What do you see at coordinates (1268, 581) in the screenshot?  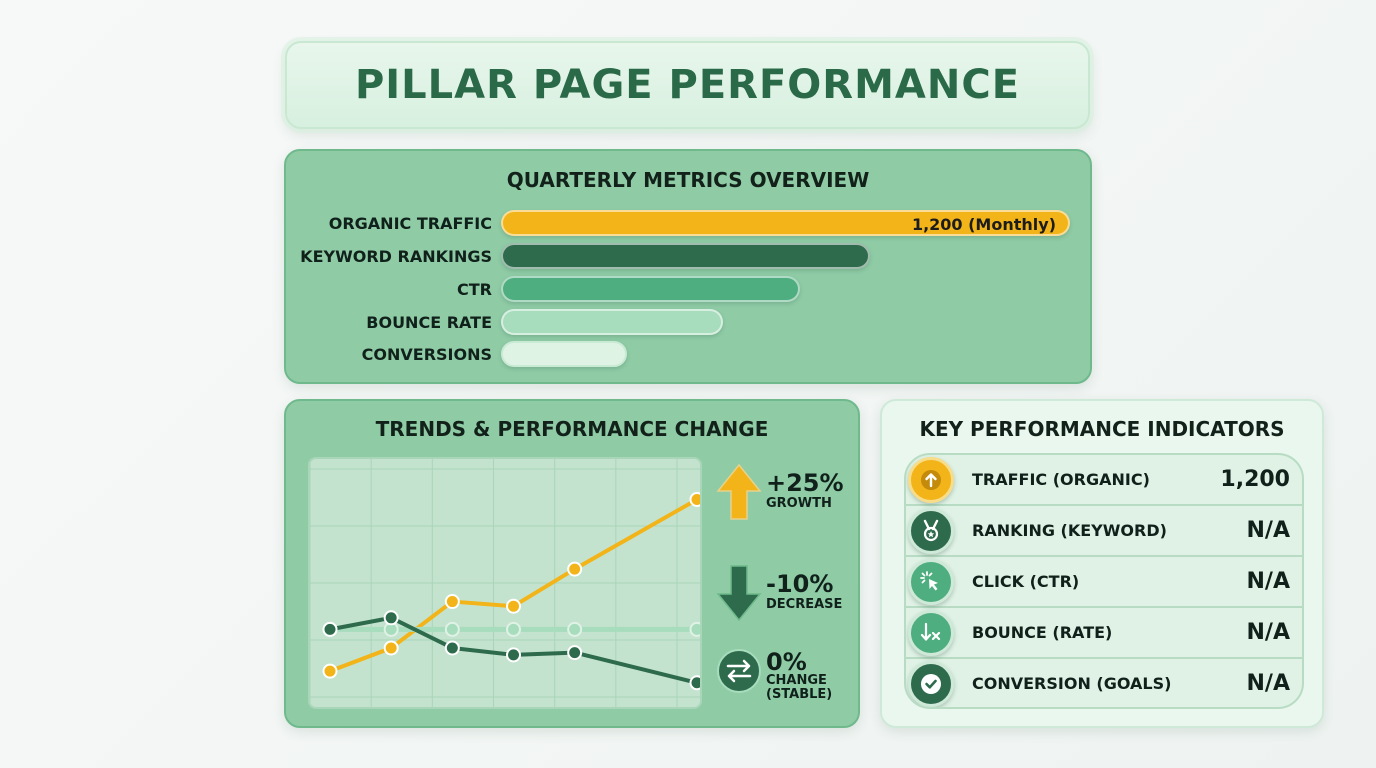 I see `kpi-value-click: N/A` at bounding box center [1268, 581].